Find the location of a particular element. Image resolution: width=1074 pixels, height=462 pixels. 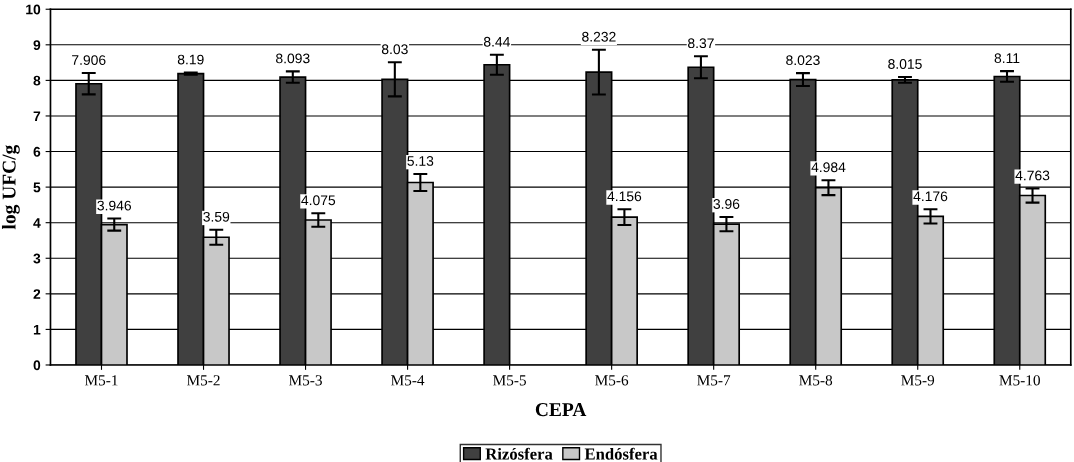

y-tick-label: 5 is located at coordinates (37, 187).